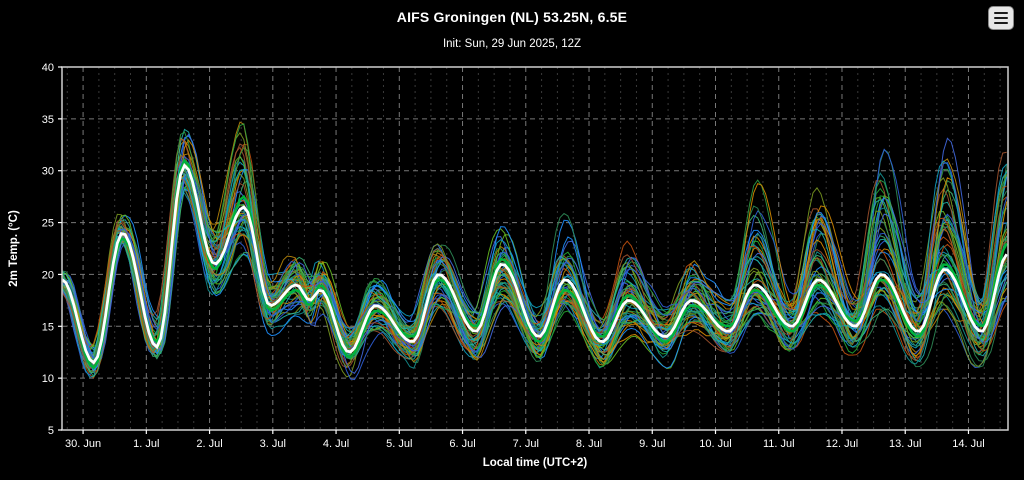  What do you see at coordinates (48, 275) in the screenshot?
I see `y-tick-label: 20` at bounding box center [48, 275].